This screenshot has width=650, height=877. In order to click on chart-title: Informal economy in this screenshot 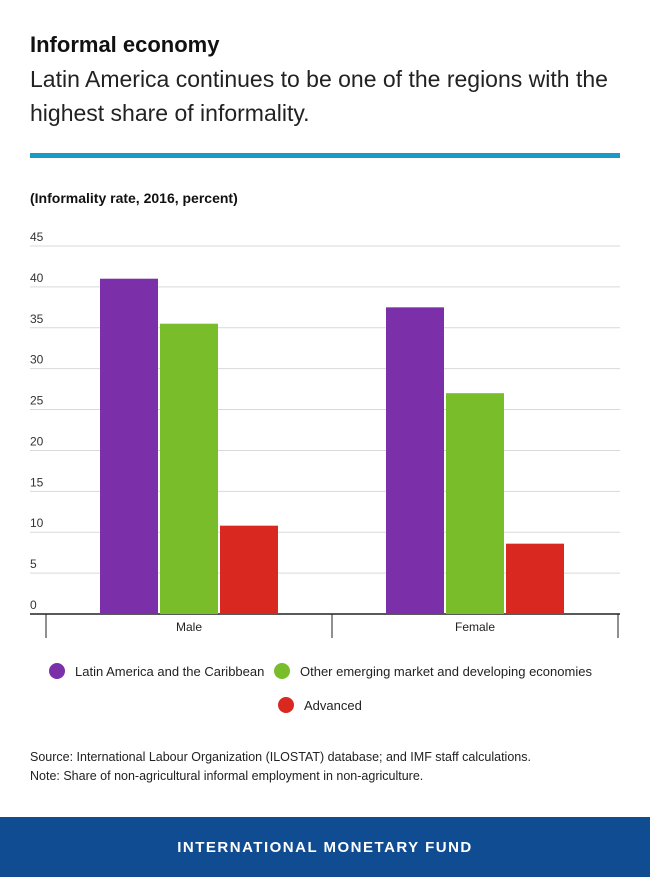, I will do `click(125, 44)`.